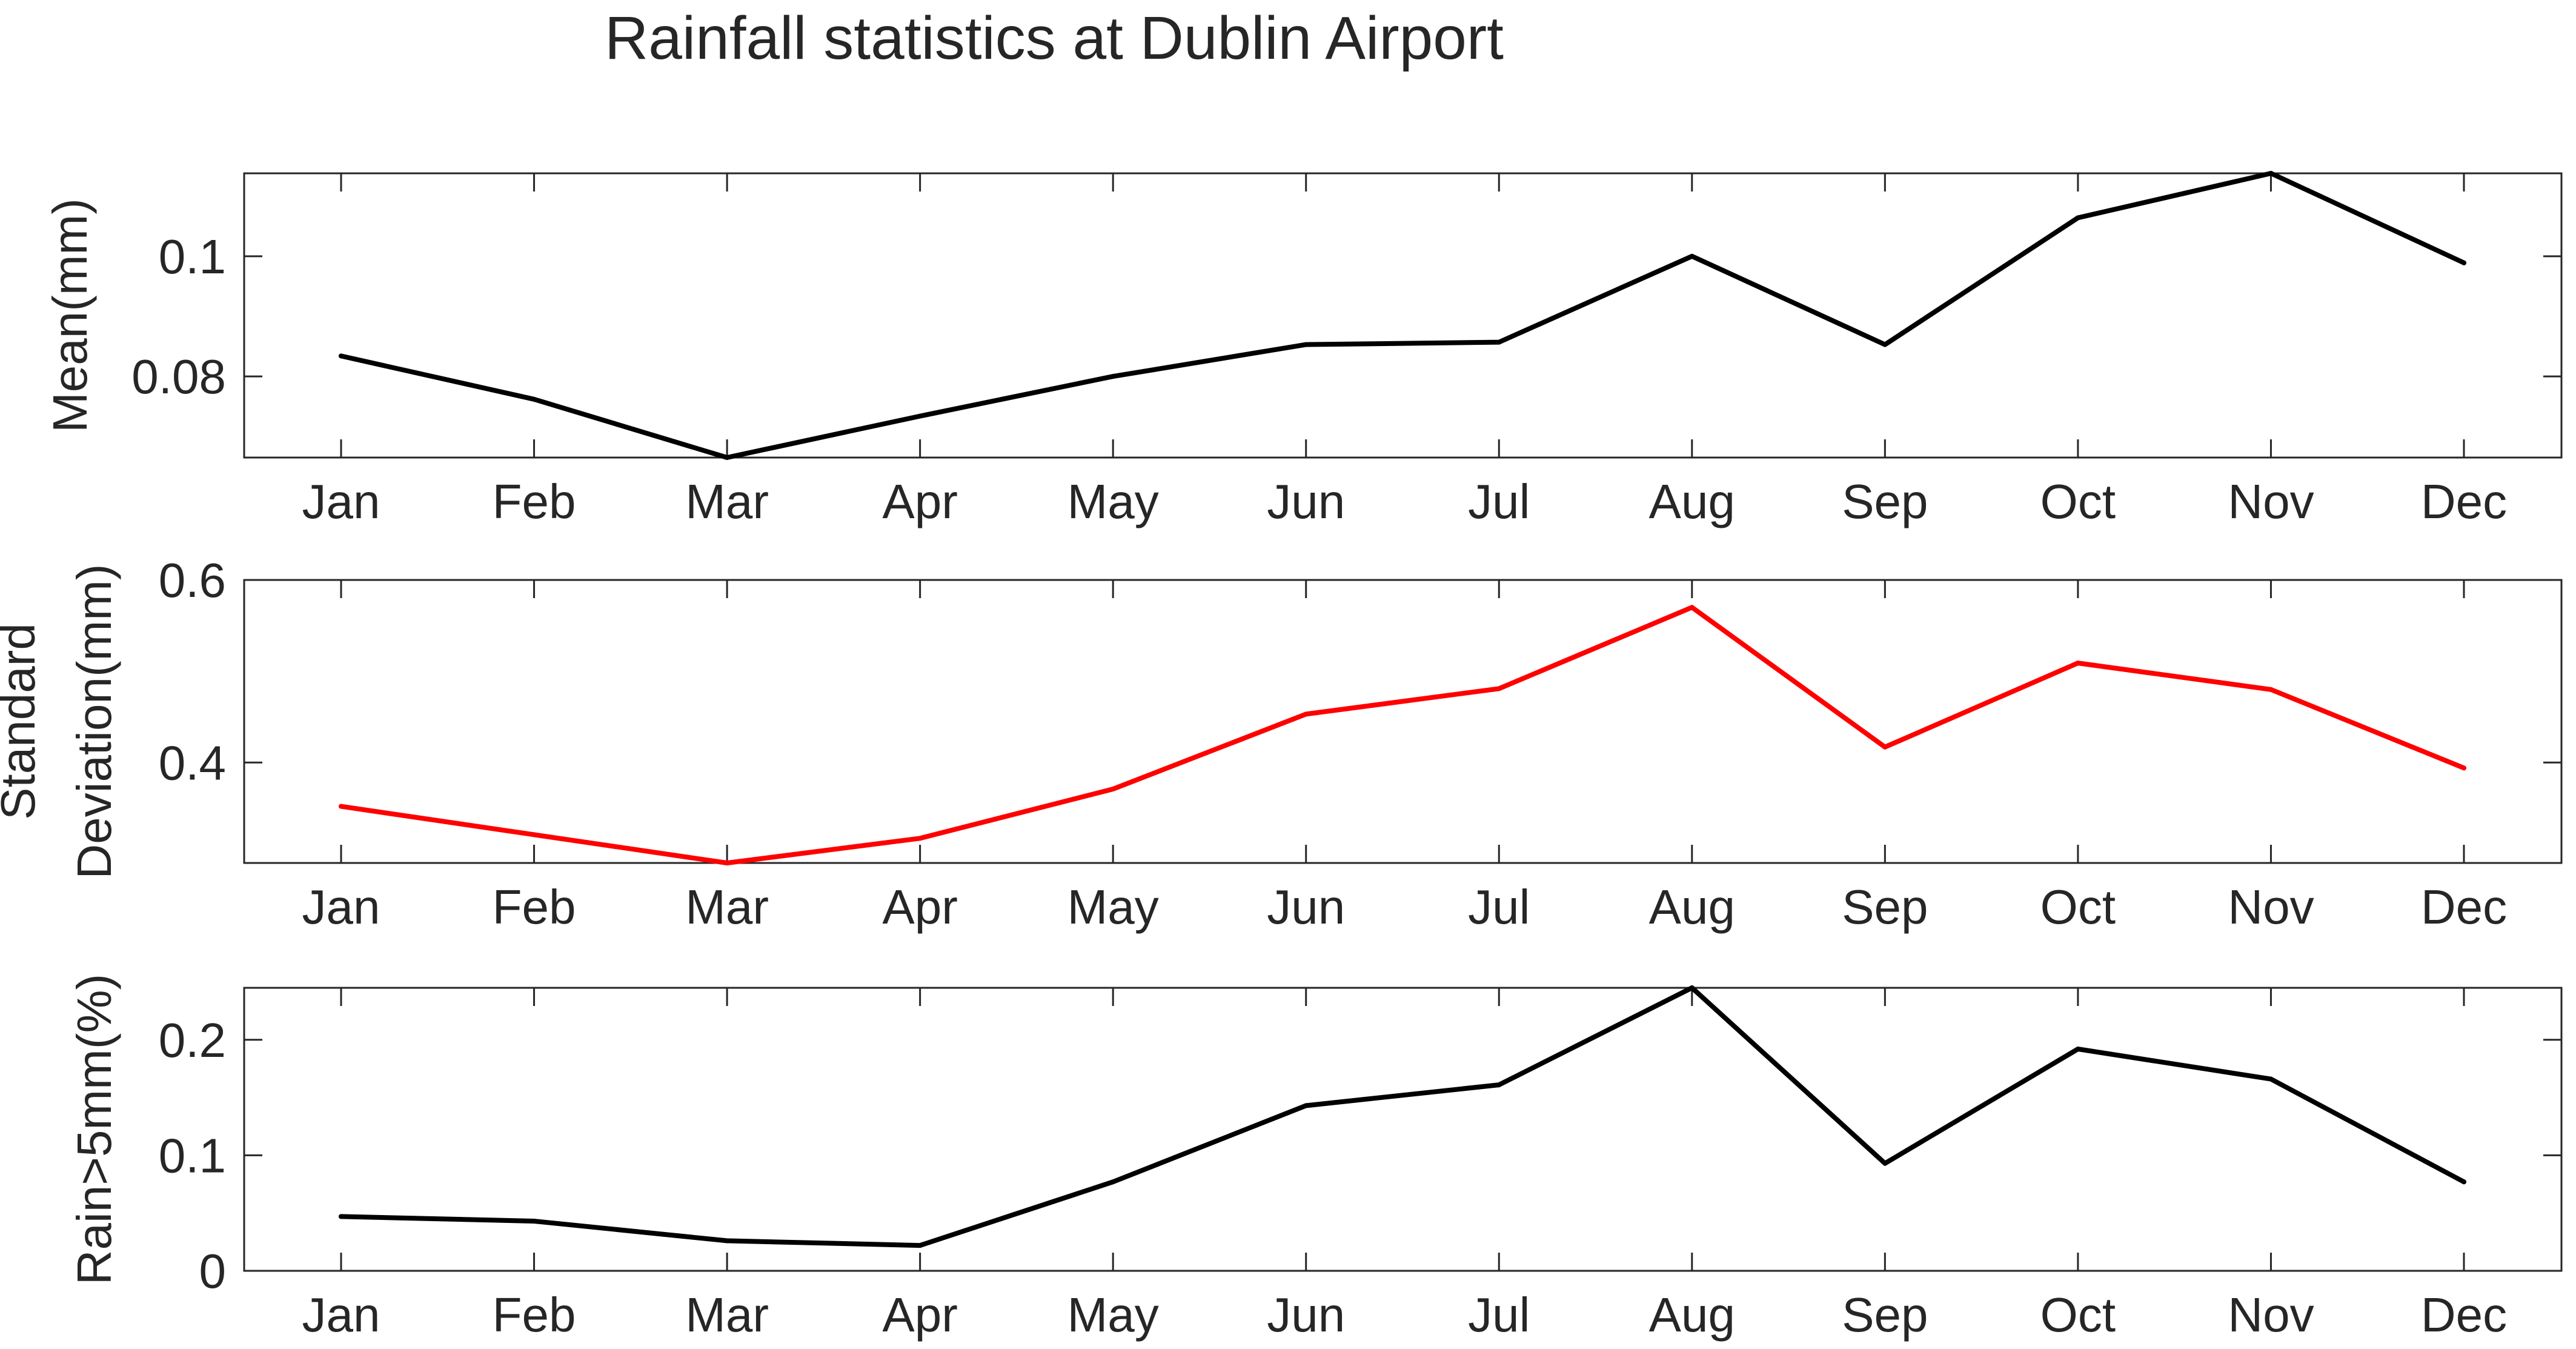  What do you see at coordinates (22, 721) in the screenshot?
I see `y-axis-label: Standard` at bounding box center [22, 721].